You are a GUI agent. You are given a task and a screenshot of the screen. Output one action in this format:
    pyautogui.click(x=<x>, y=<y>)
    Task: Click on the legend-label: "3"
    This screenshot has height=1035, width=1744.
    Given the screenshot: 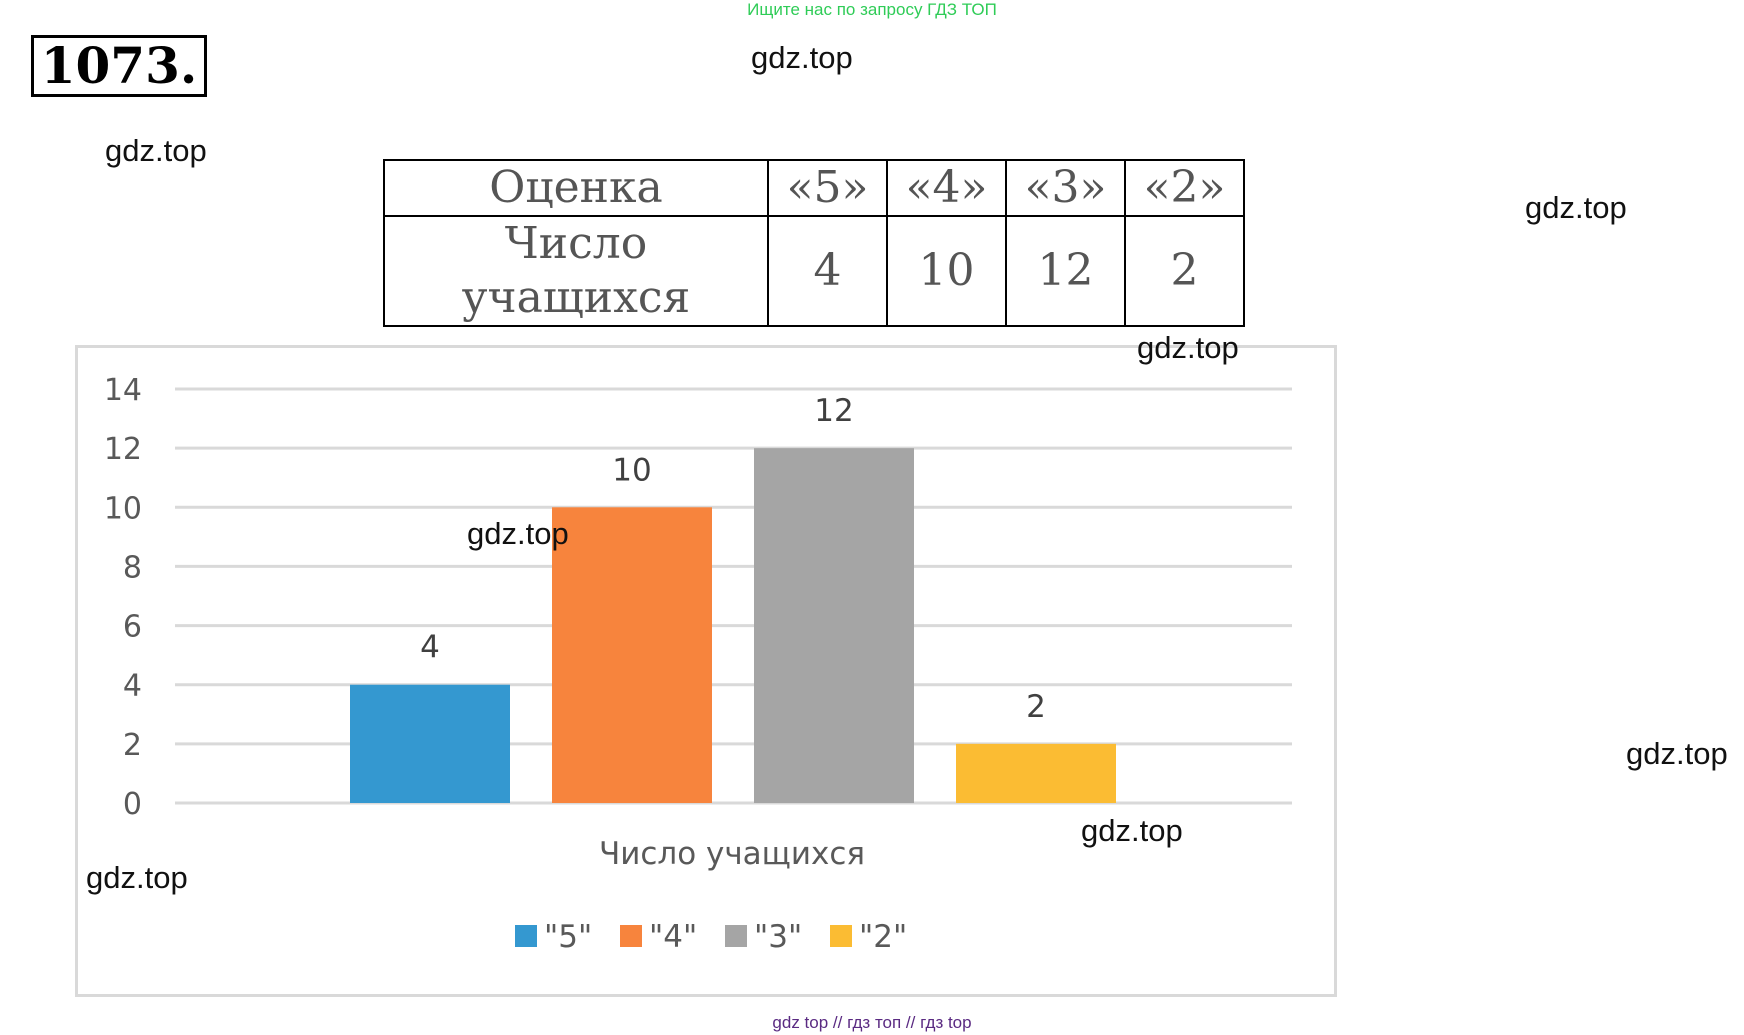 What is the action you would take?
    pyautogui.click(x=778, y=937)
    